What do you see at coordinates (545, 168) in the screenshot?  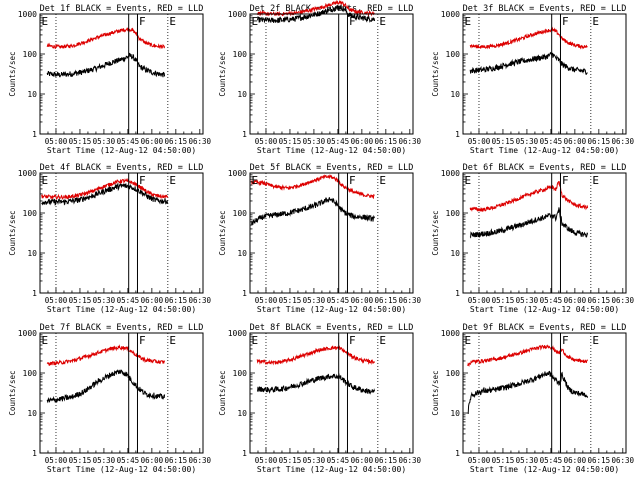 I see `chart-title: Det 6f BLACK = Events, RED = LLD` at bounding box center [545, 168].